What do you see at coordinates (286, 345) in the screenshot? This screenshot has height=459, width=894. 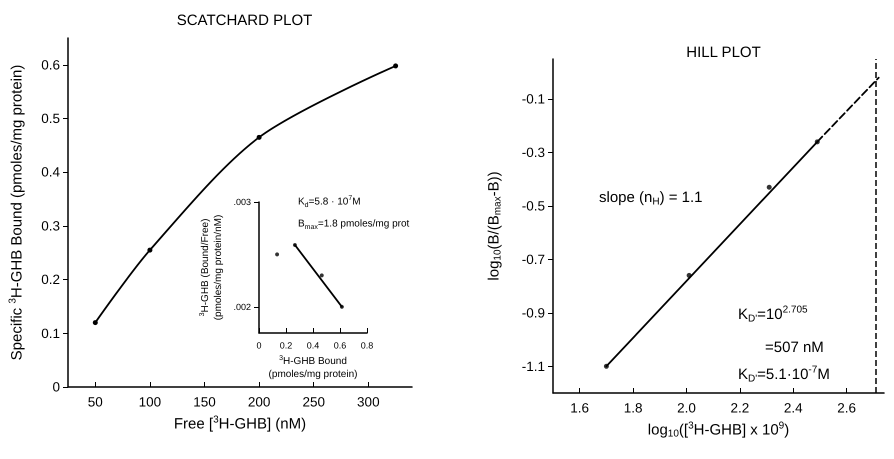 I see `x-tick-label: 0.2` at bounding box center [286, 345].